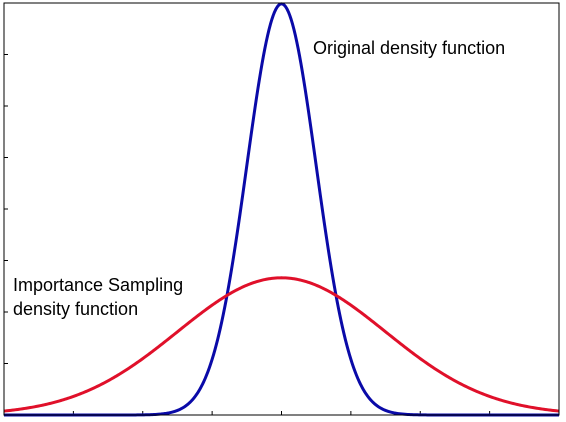 The height and width of the screenshot is (422, 566). Describe the element at coordinates (100, 297) in the screenshot. I see `annotation-importance-sampling-density: Importance Sampling density function` at that location.